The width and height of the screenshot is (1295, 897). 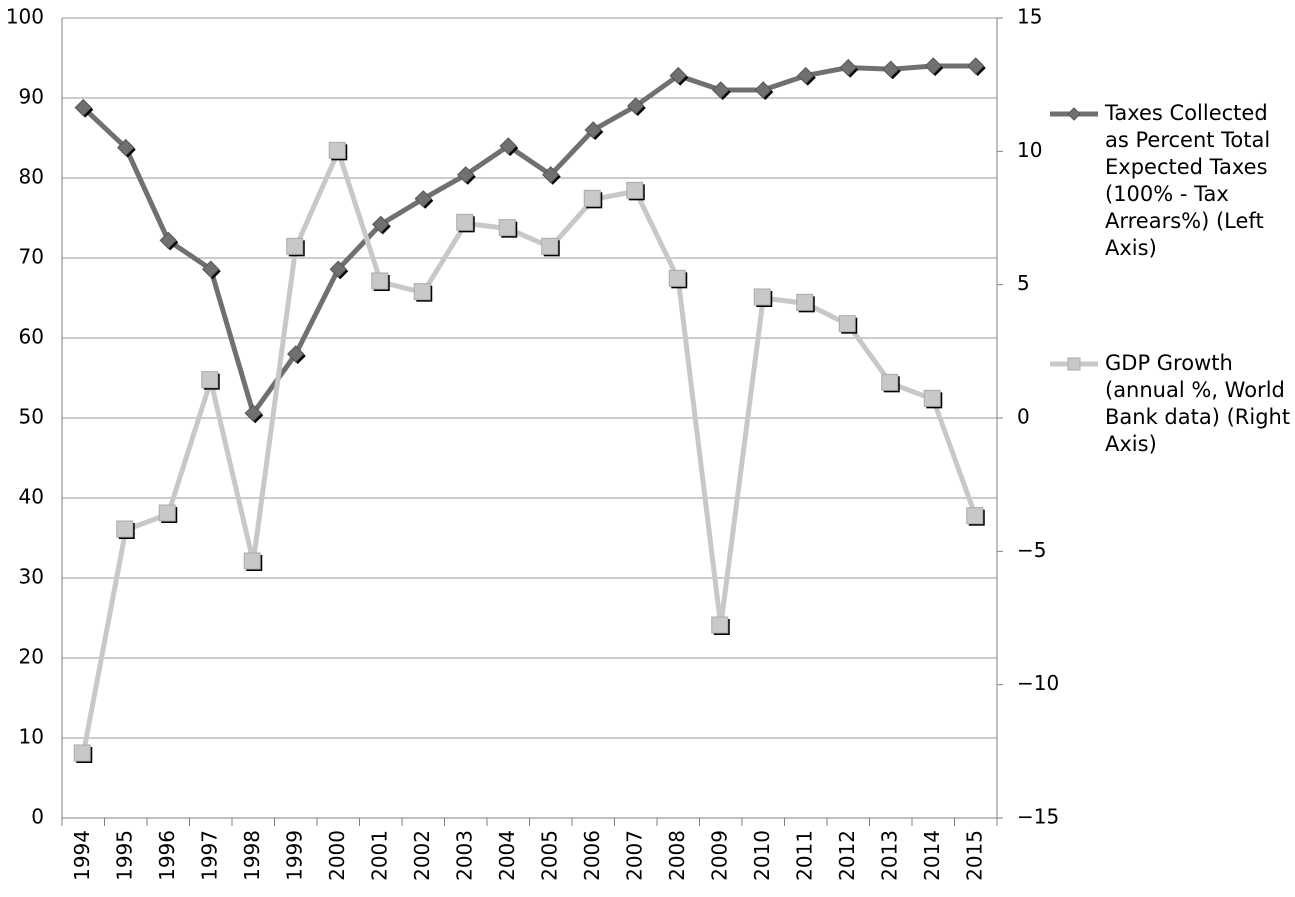 I want to click on x-tick-label: 2008, so click(x=677, y=855).